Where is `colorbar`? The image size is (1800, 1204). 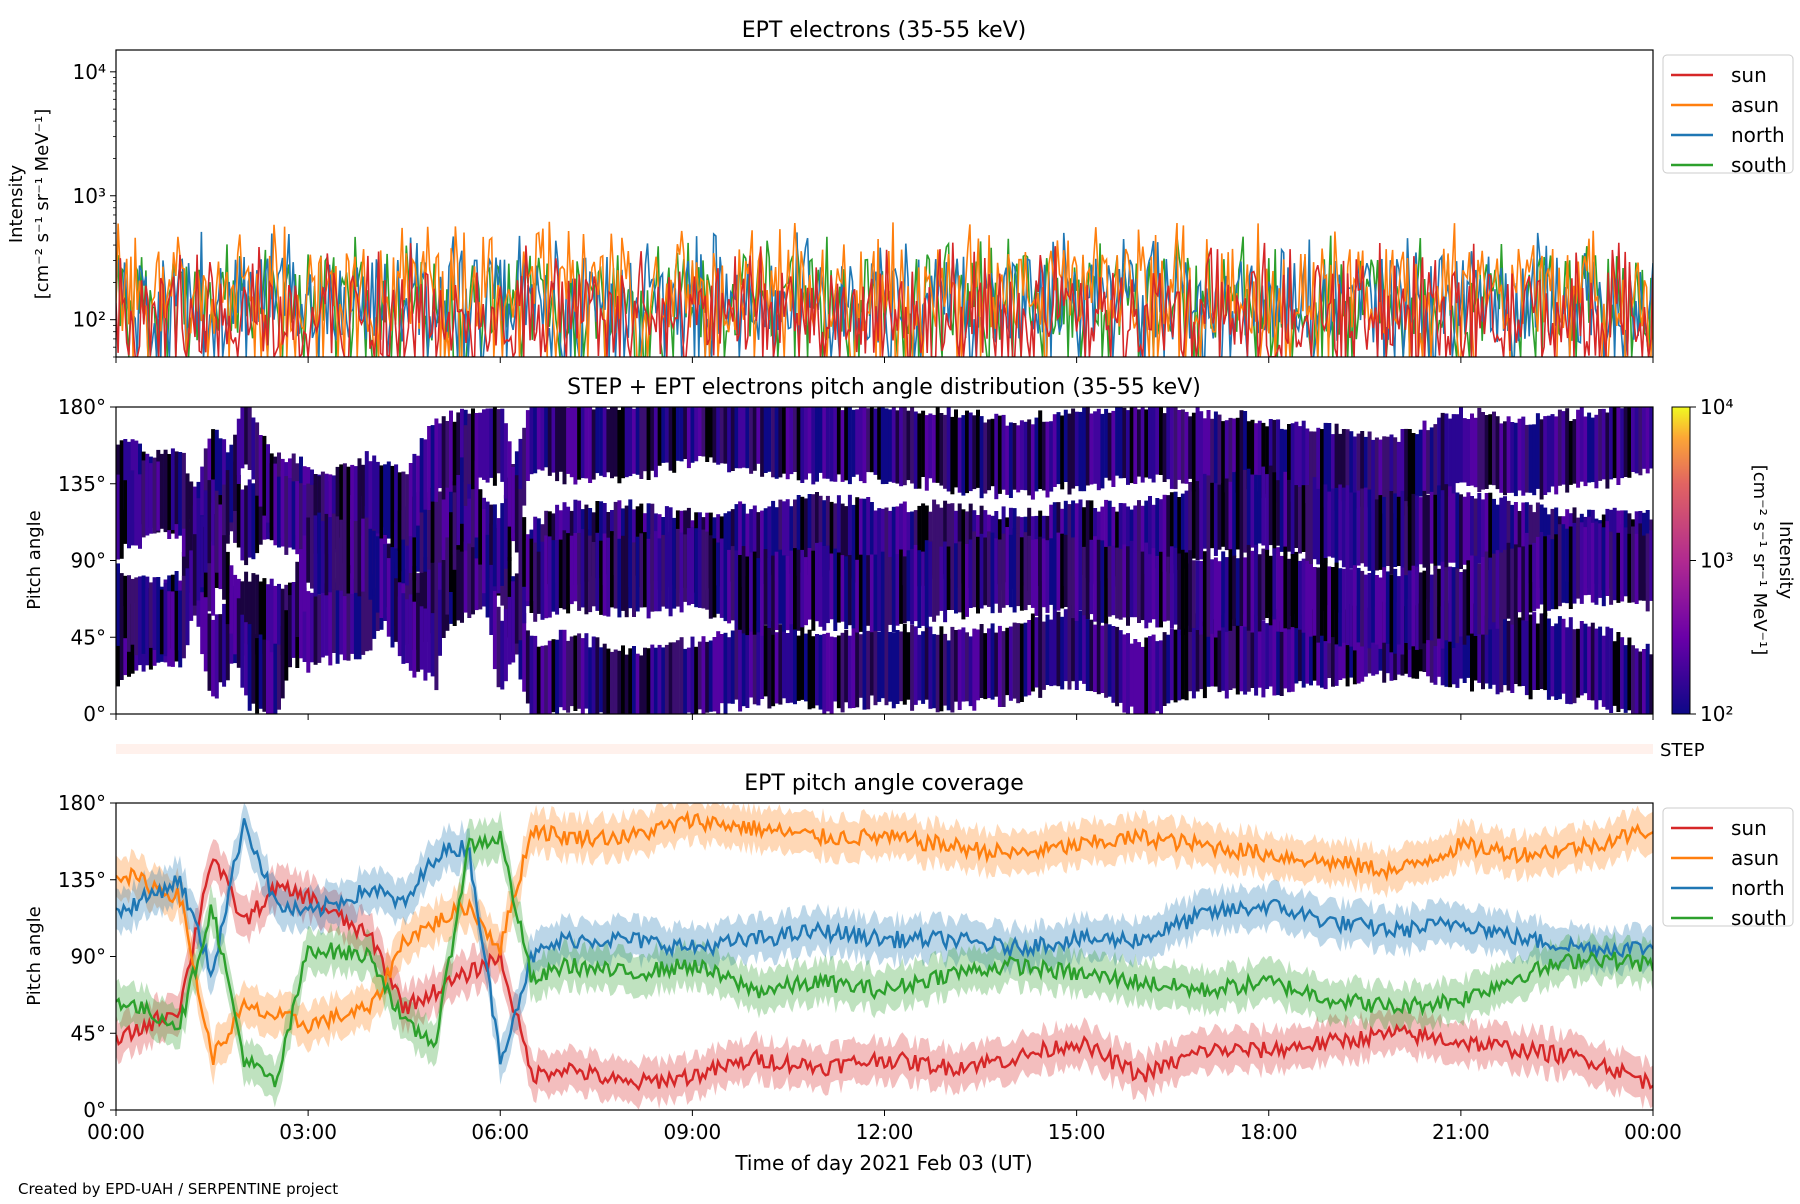
colorbar is located at coordinates (1681, 560).